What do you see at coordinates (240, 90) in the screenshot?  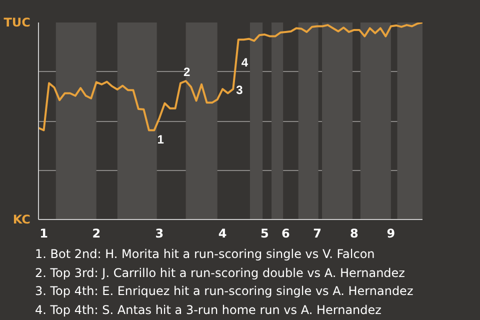 I see `annotation: 3` at bounding box center [240, 90].